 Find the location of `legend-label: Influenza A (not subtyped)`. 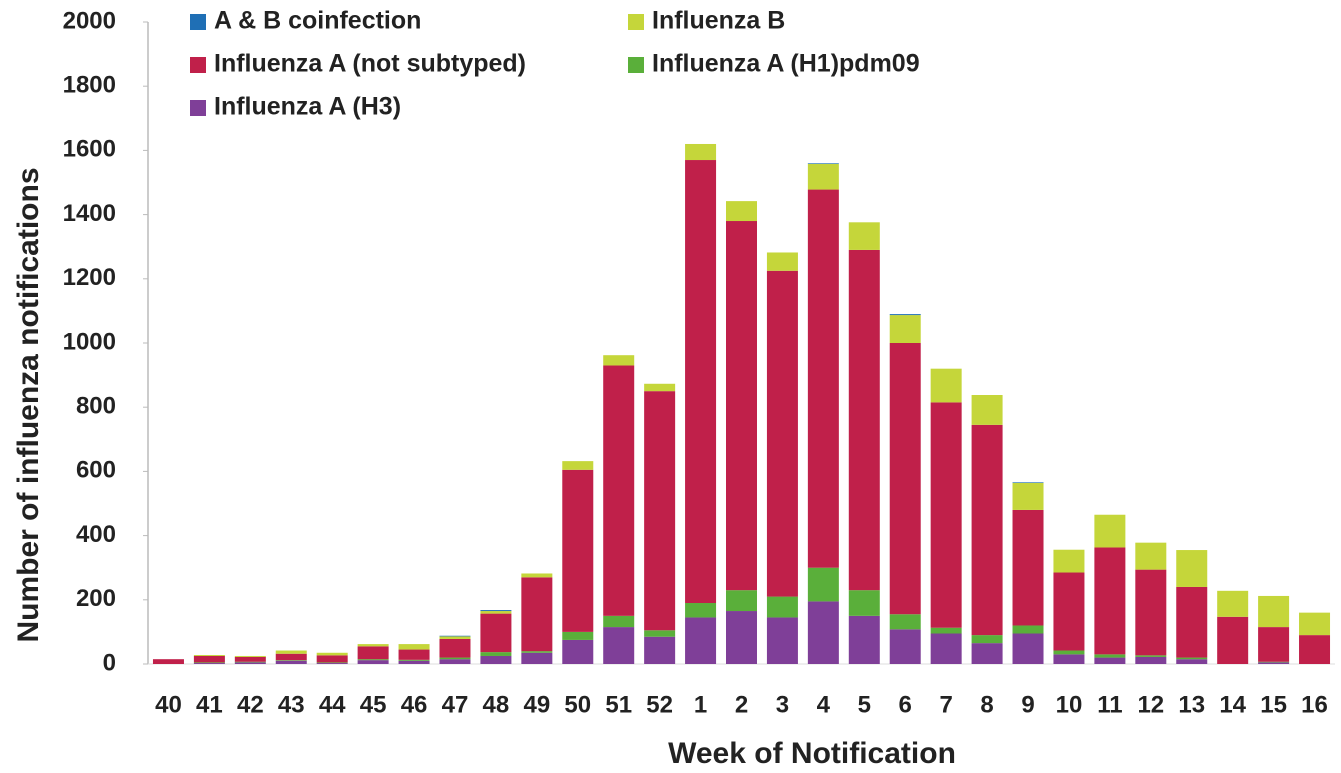

legend-label: Influenza A (not subtyped) is located at coordinates (370, 64).